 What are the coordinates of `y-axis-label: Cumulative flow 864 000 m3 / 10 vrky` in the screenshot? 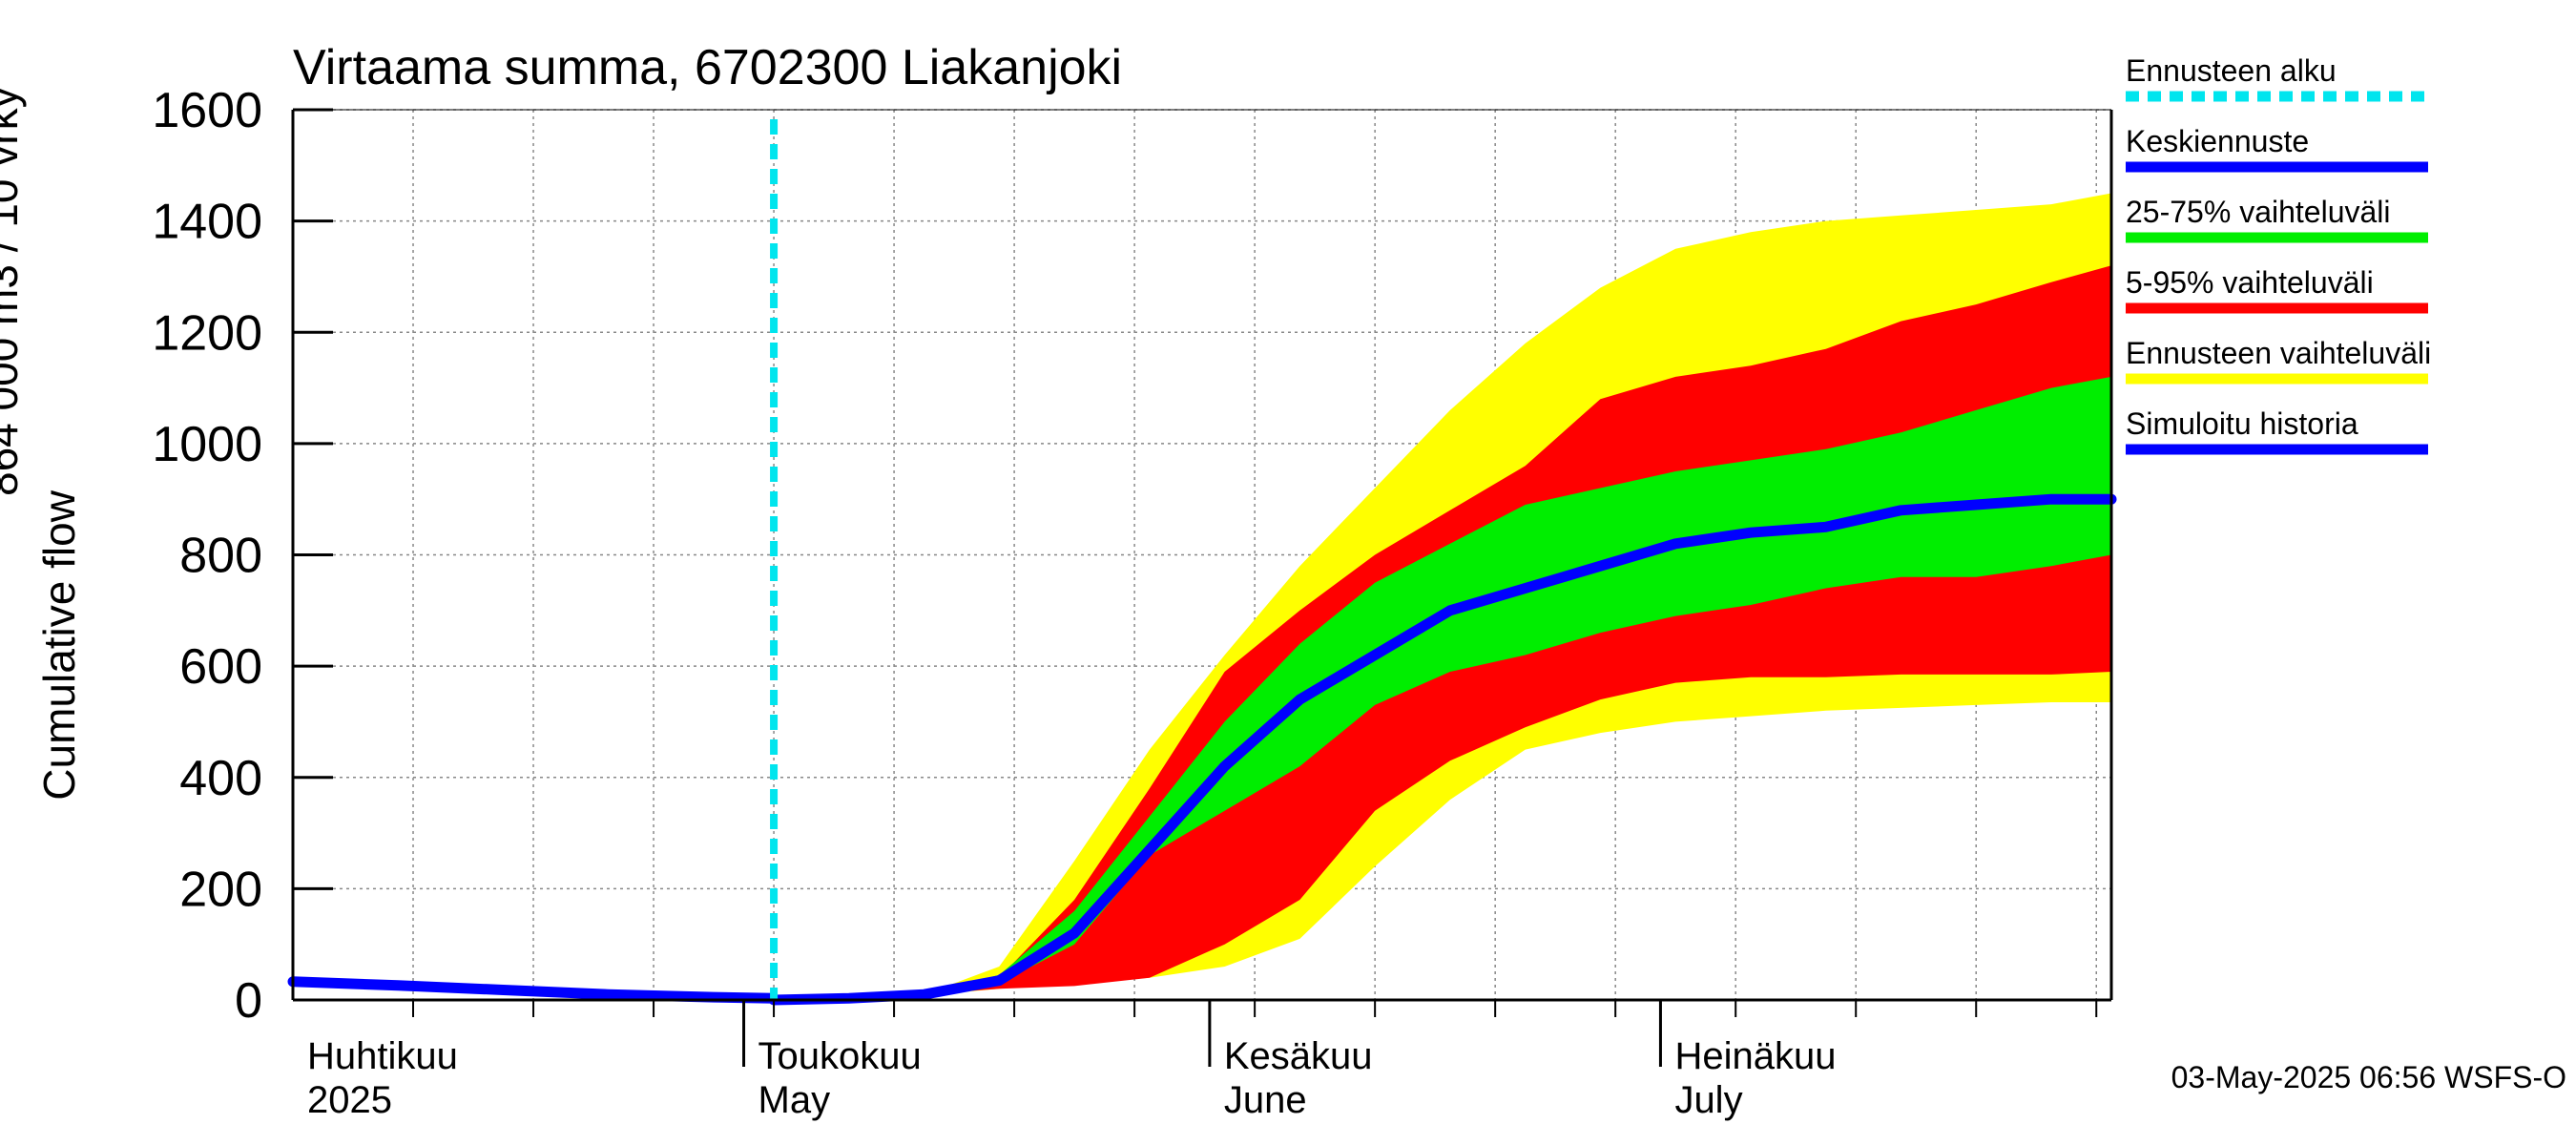 It's located at (42, 443).